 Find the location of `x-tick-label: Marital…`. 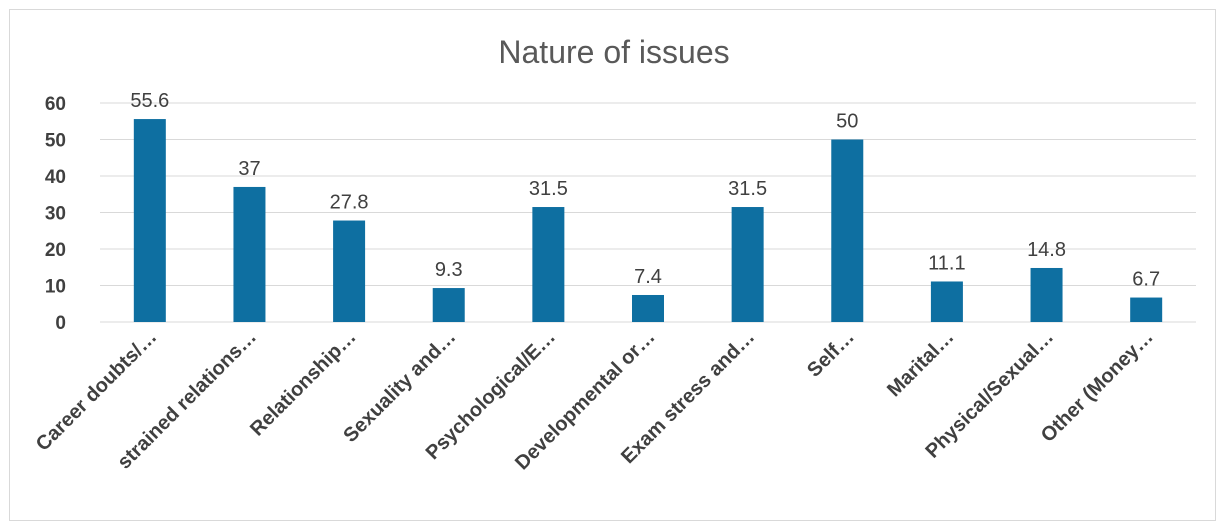

x-tick-label: Marital… is located at coordinates (920, 363).